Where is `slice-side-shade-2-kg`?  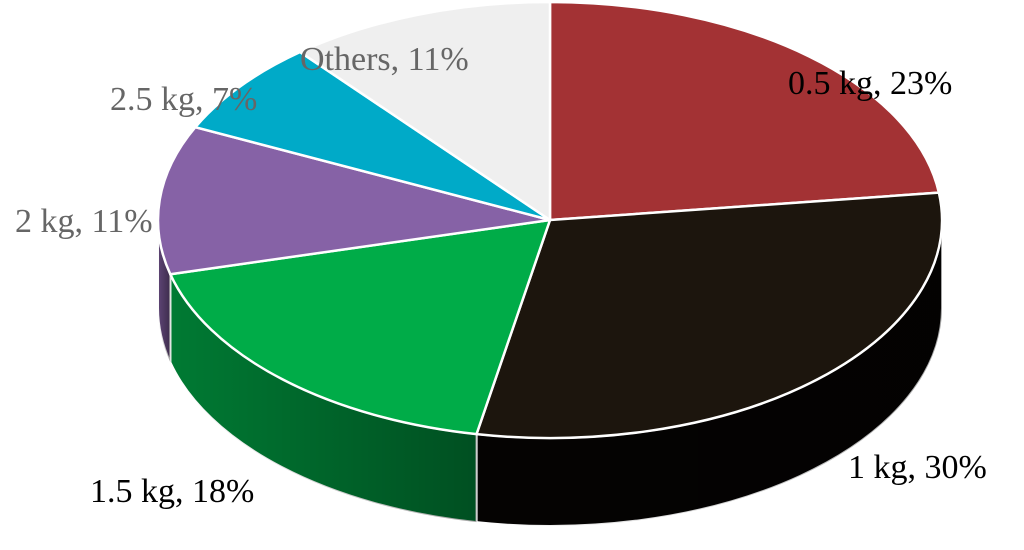
slice-side-shade-2-kg is located at coordinates (164, 291).